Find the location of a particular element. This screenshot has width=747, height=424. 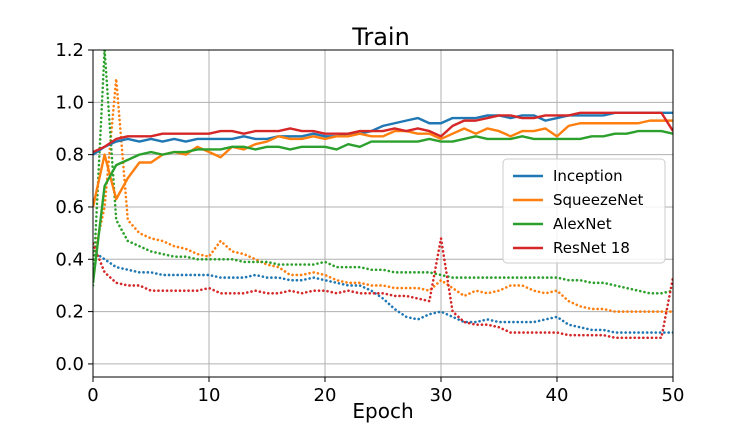

x-tick-label: 0 is located at coordinates (92, 395).